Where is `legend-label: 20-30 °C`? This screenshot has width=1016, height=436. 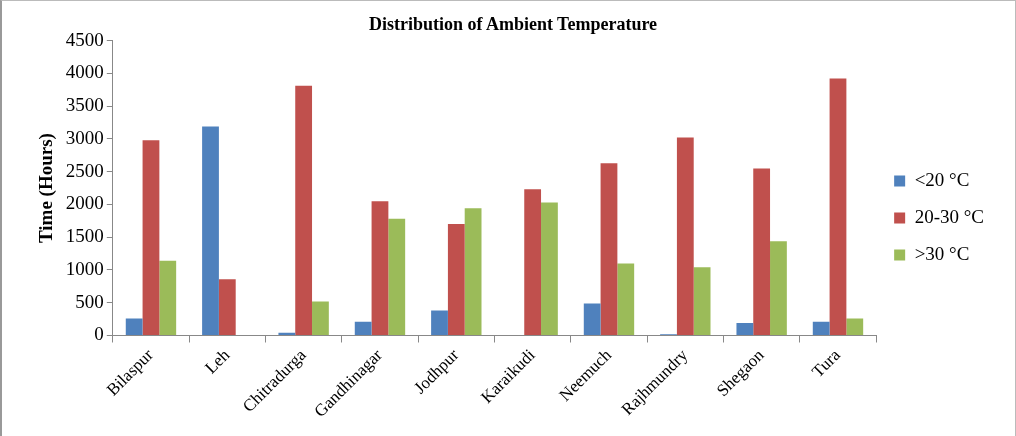
legend-label: 20-30 °C is located at coordinates (949, 216).